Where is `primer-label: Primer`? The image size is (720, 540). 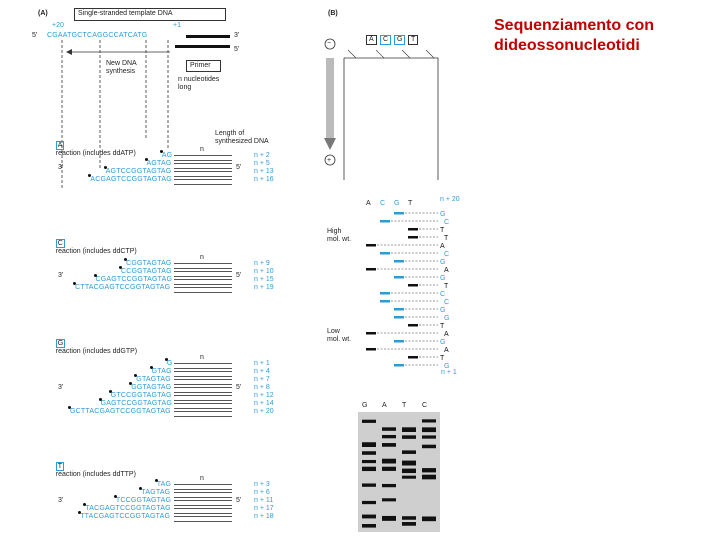 primer-label: Primer is located at coordinates (200, 65).